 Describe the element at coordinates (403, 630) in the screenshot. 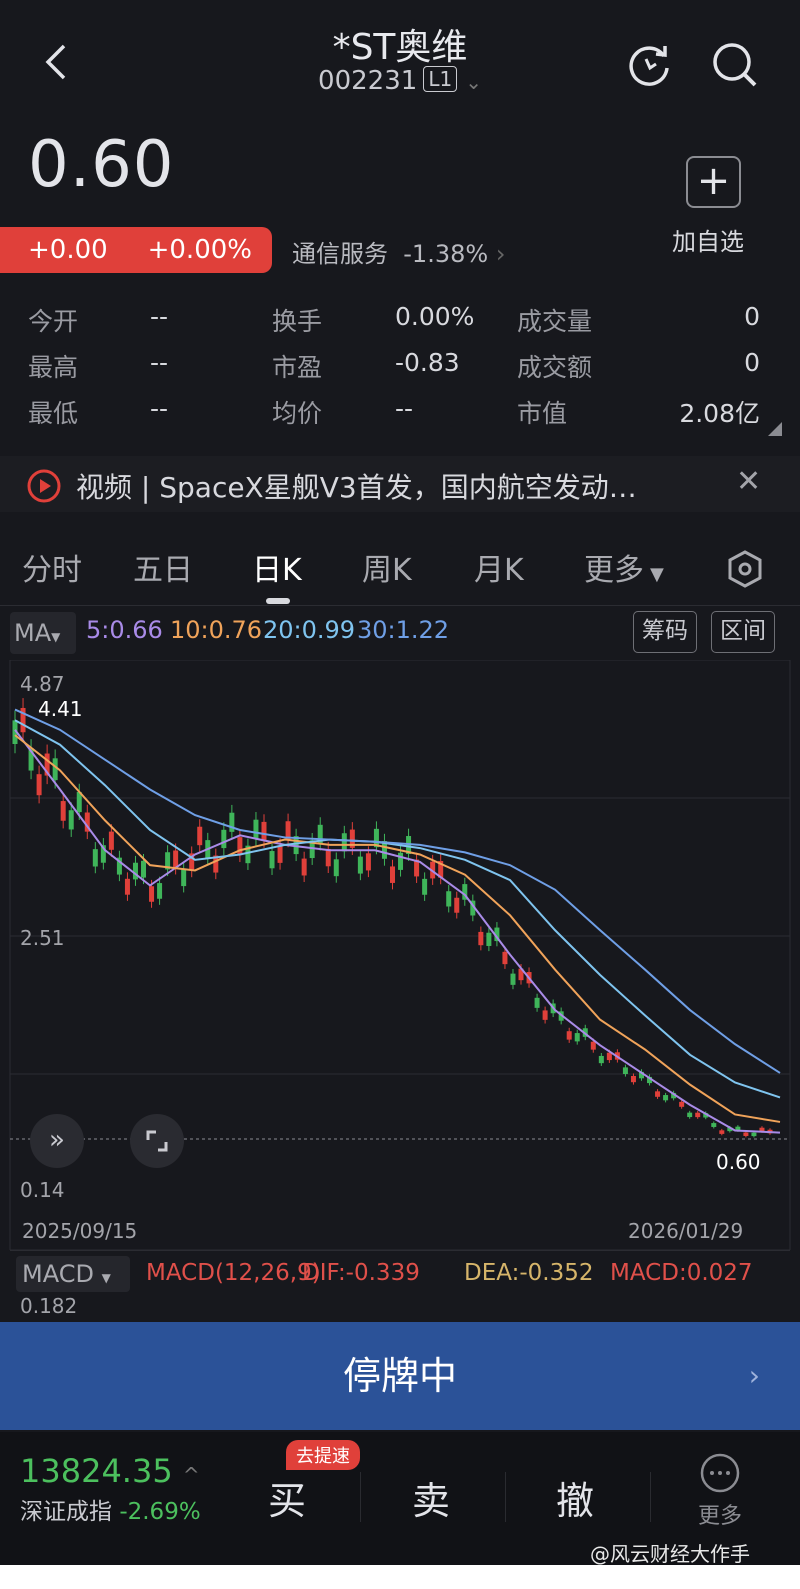

I see `ma30-legend: 30:1.22` at that location.